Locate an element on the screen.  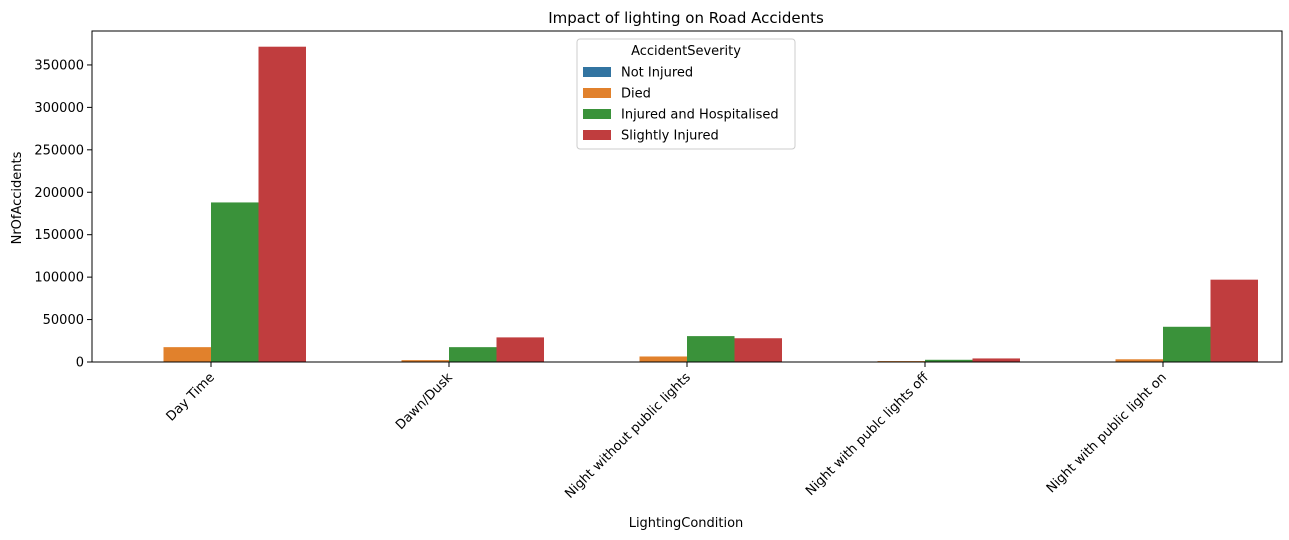
x-tick-label: Night with public light on is located at coordinates (1107, 433).